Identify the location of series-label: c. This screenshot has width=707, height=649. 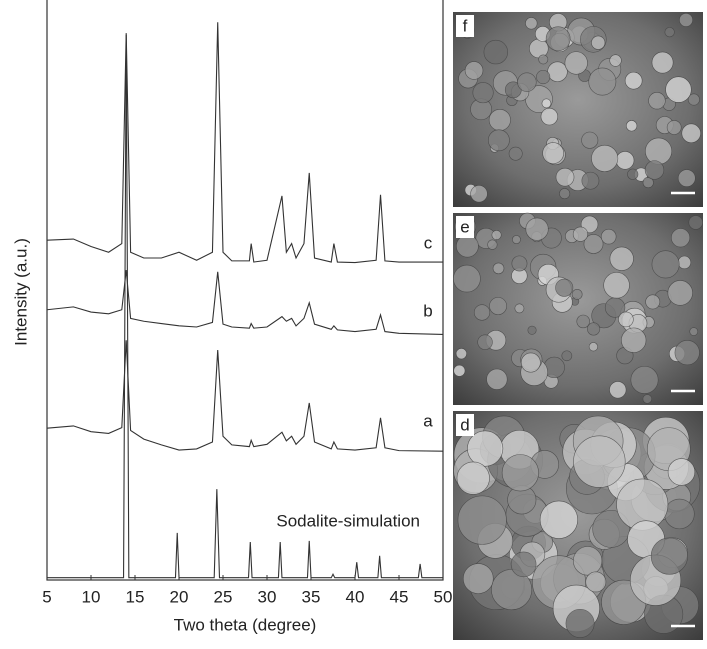
(428, 242).